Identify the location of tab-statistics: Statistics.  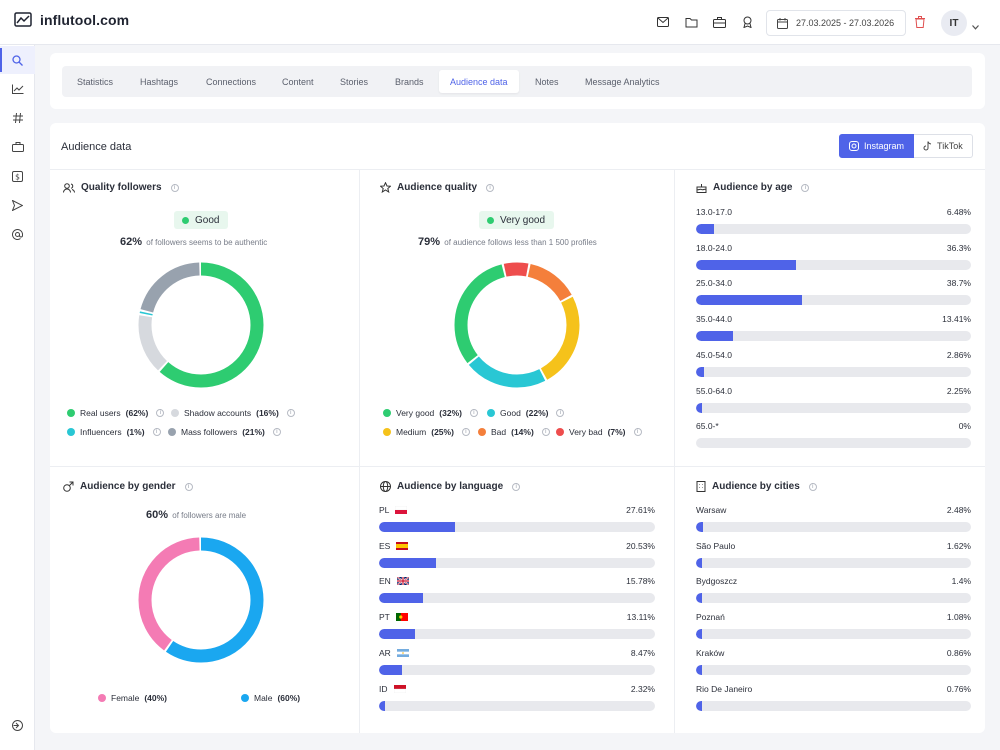
(95, 81).